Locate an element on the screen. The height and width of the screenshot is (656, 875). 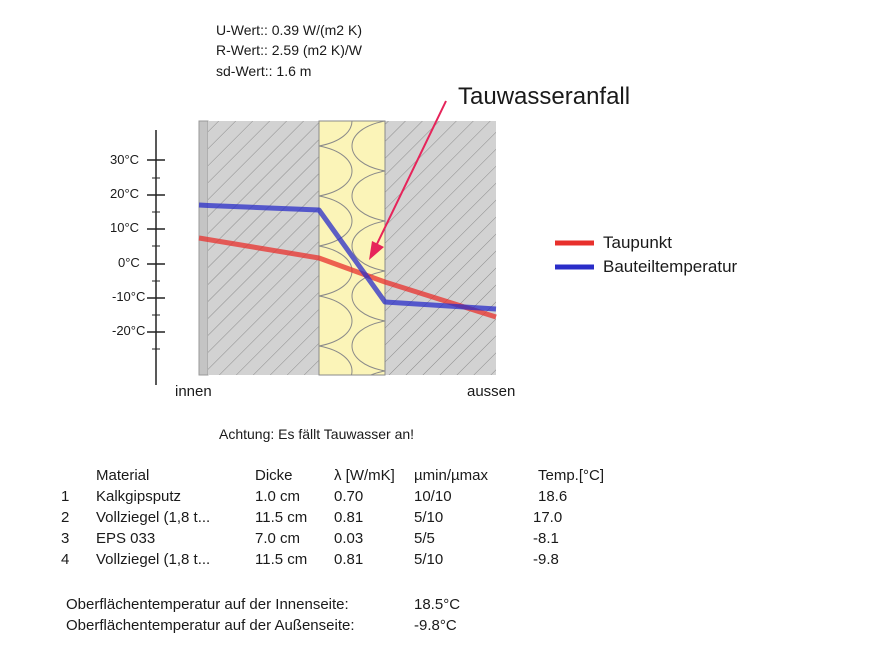
legend-label-bauteiltemperatur: Bauteiltemperatur is located at coordinates (670, 266).